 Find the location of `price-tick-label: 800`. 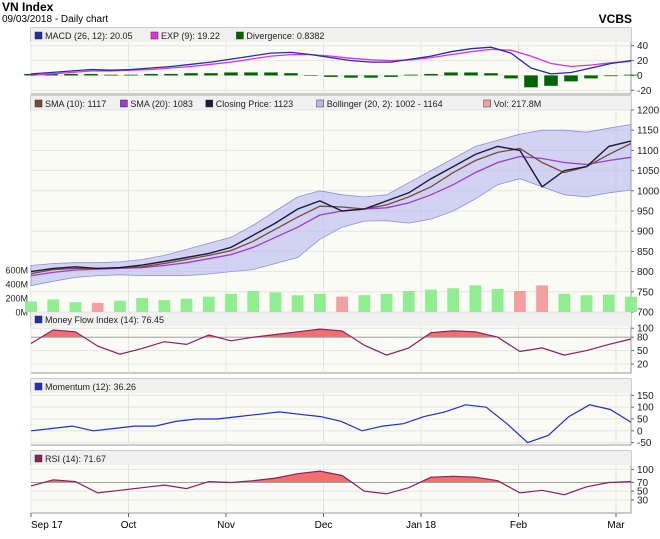

price-tick-label: 800 is located at coordinates (645, 272).